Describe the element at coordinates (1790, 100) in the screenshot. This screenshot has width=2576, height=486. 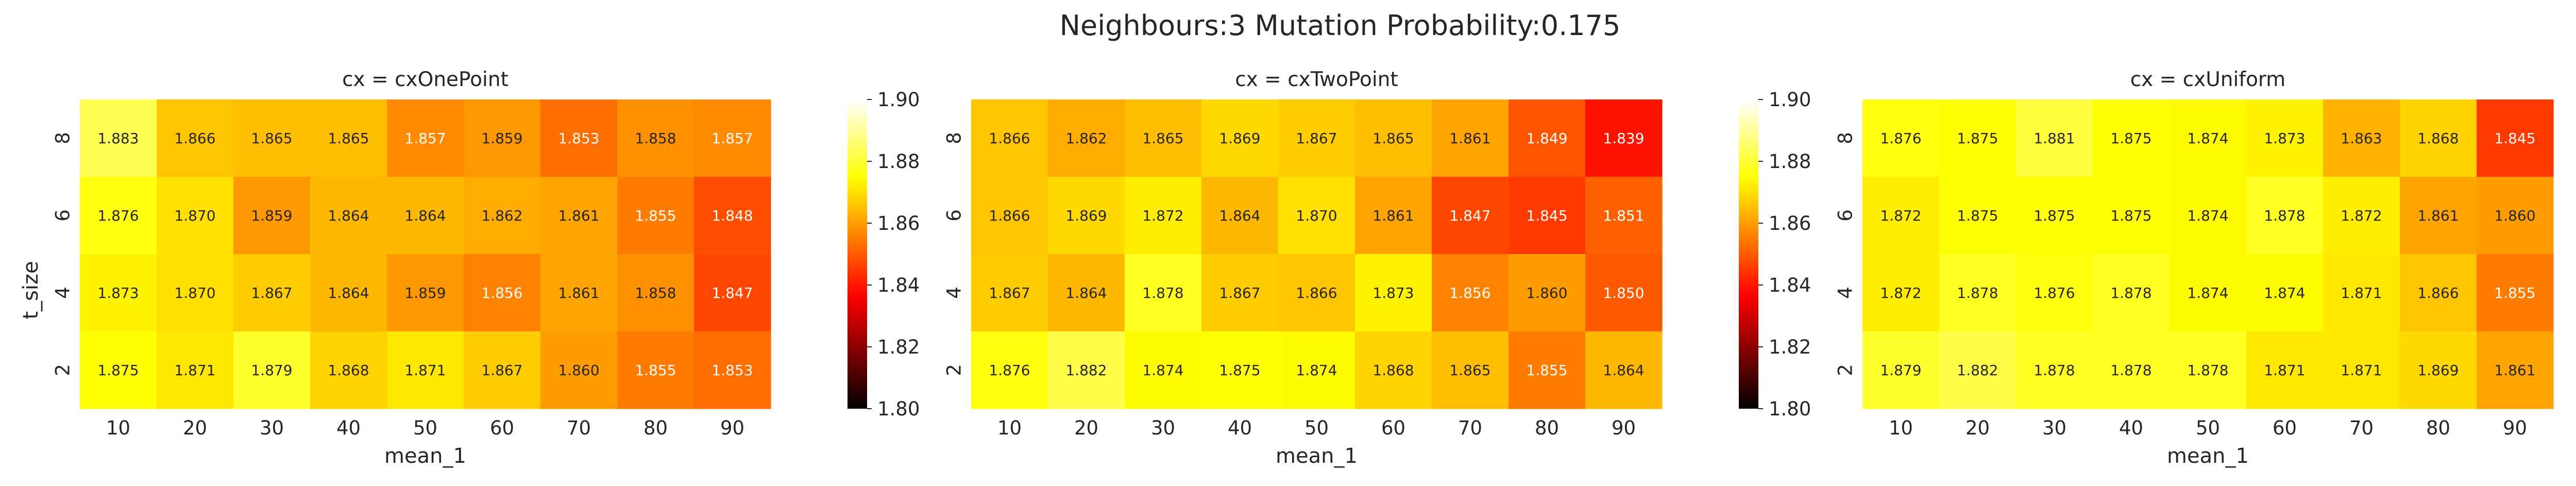
I see `colorbar-tick-label: 1.90` at that location.